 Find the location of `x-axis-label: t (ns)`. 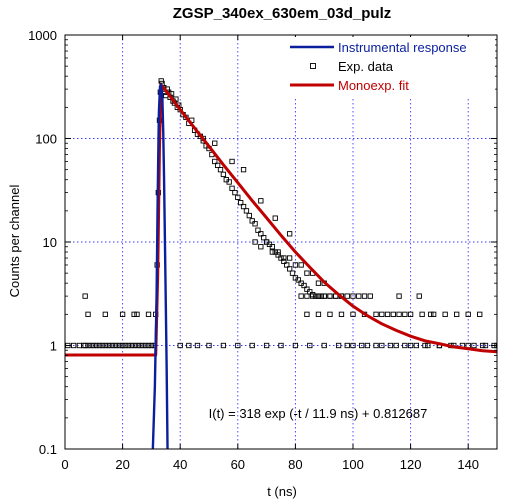

x-axis-label: t (ns) is located at coordinates (282, 491).